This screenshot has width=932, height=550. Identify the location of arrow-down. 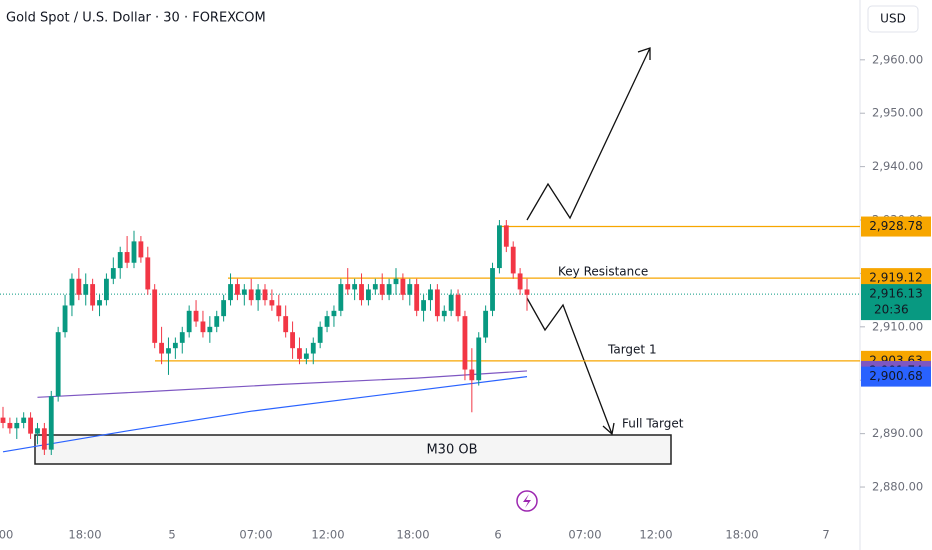
(570, 366).